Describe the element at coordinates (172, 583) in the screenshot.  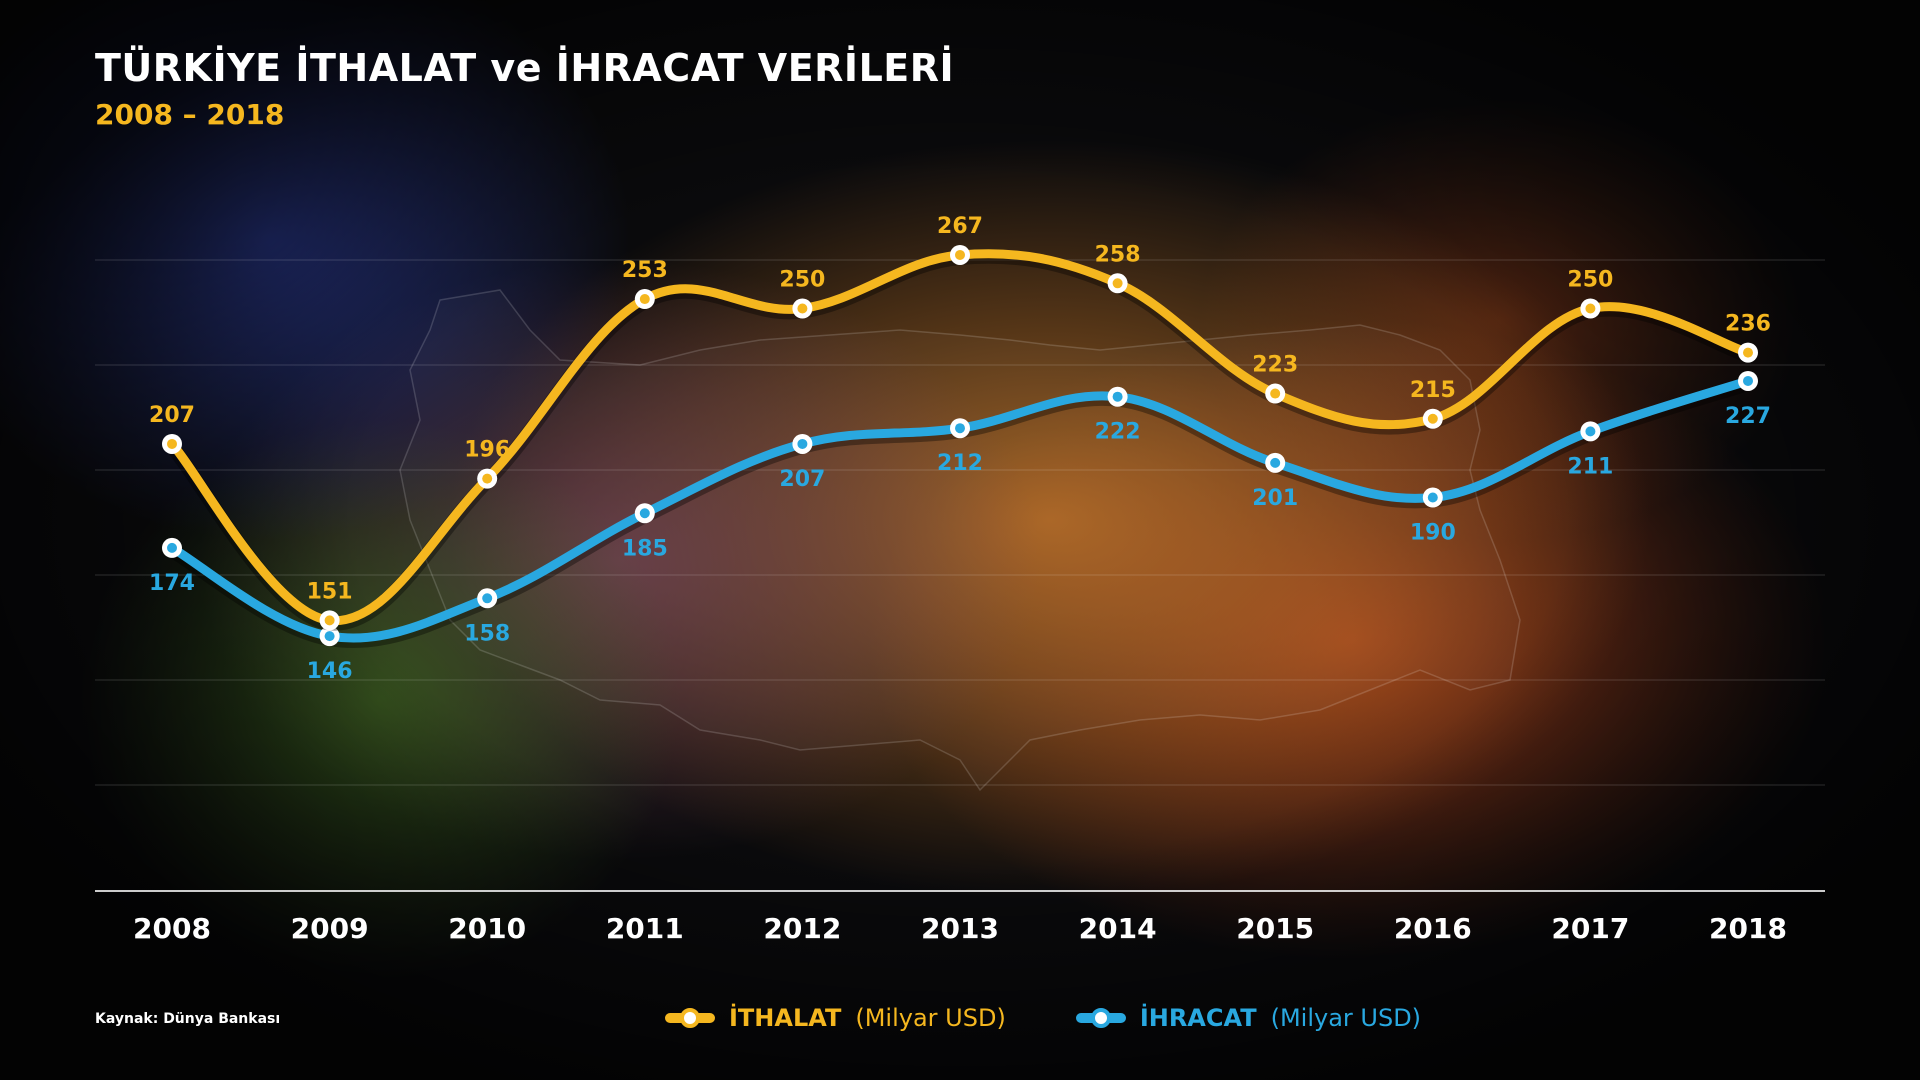
I see `data-label: 174` at that location.